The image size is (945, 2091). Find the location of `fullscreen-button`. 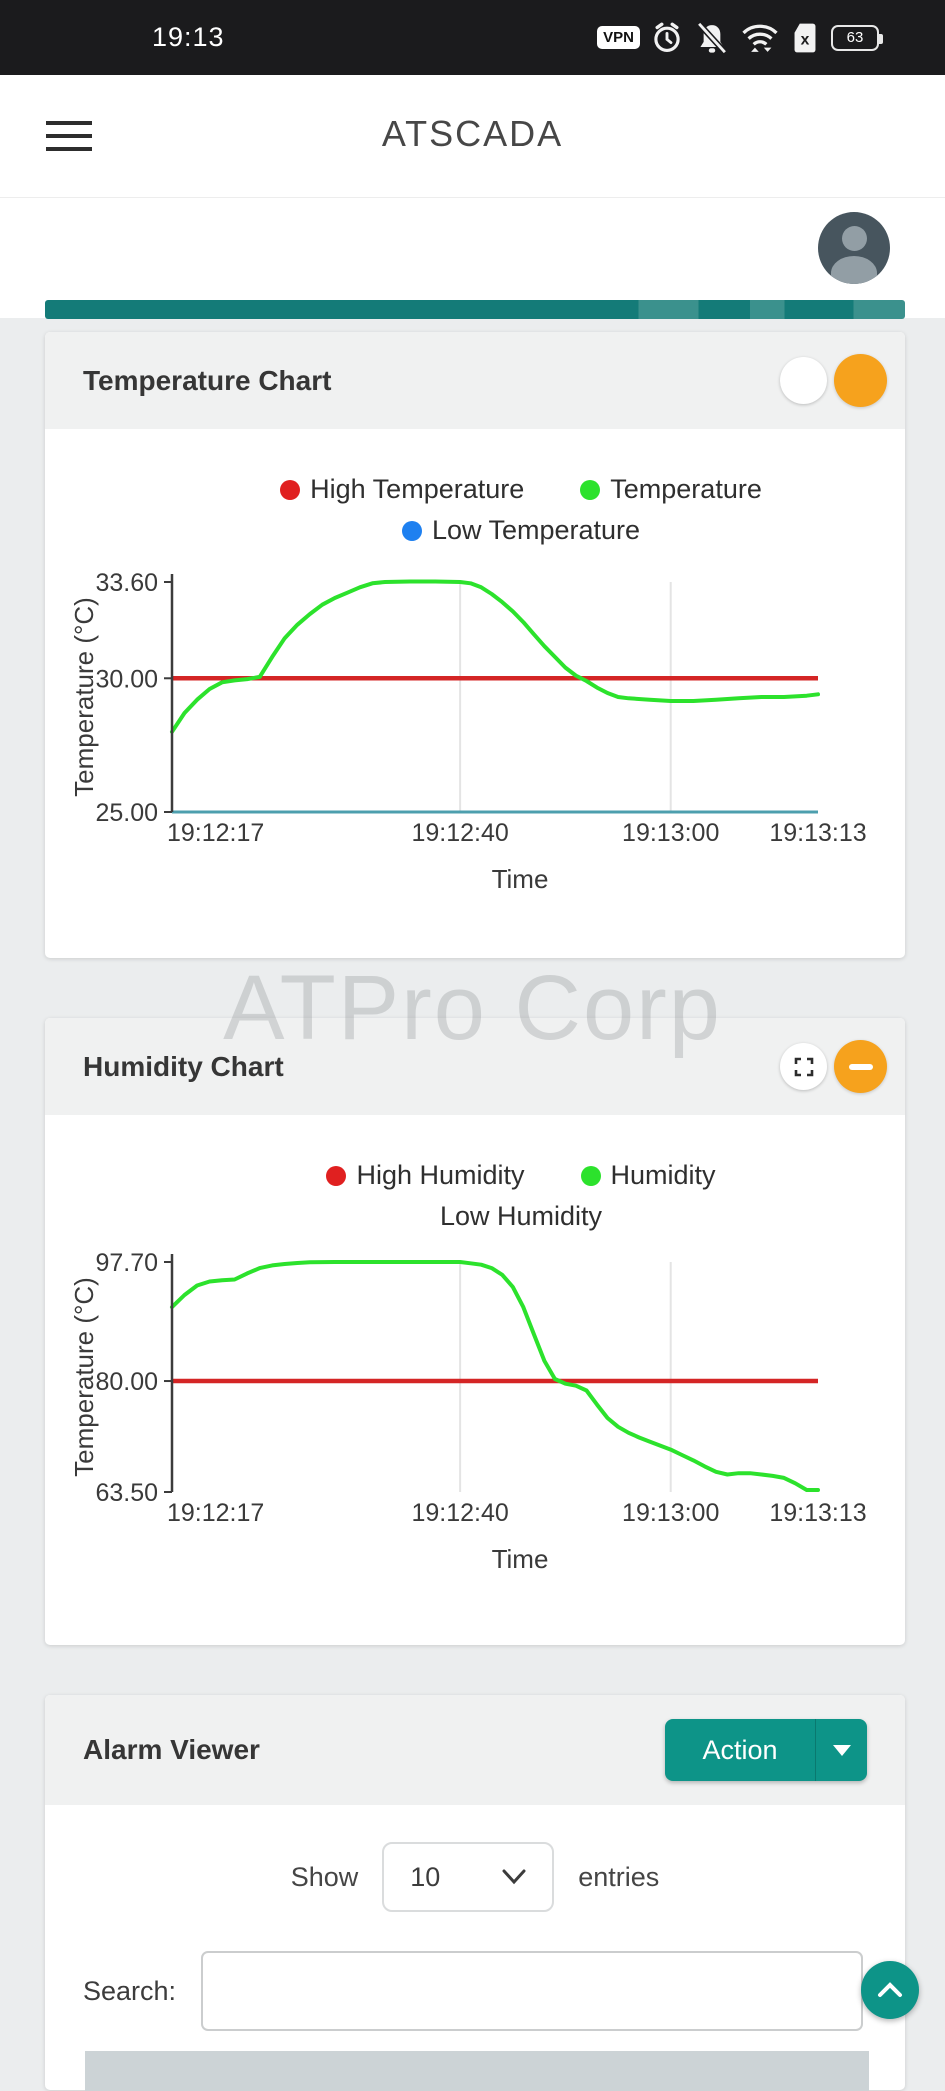

fullscreen-button is located at coordinates (803, 1066).